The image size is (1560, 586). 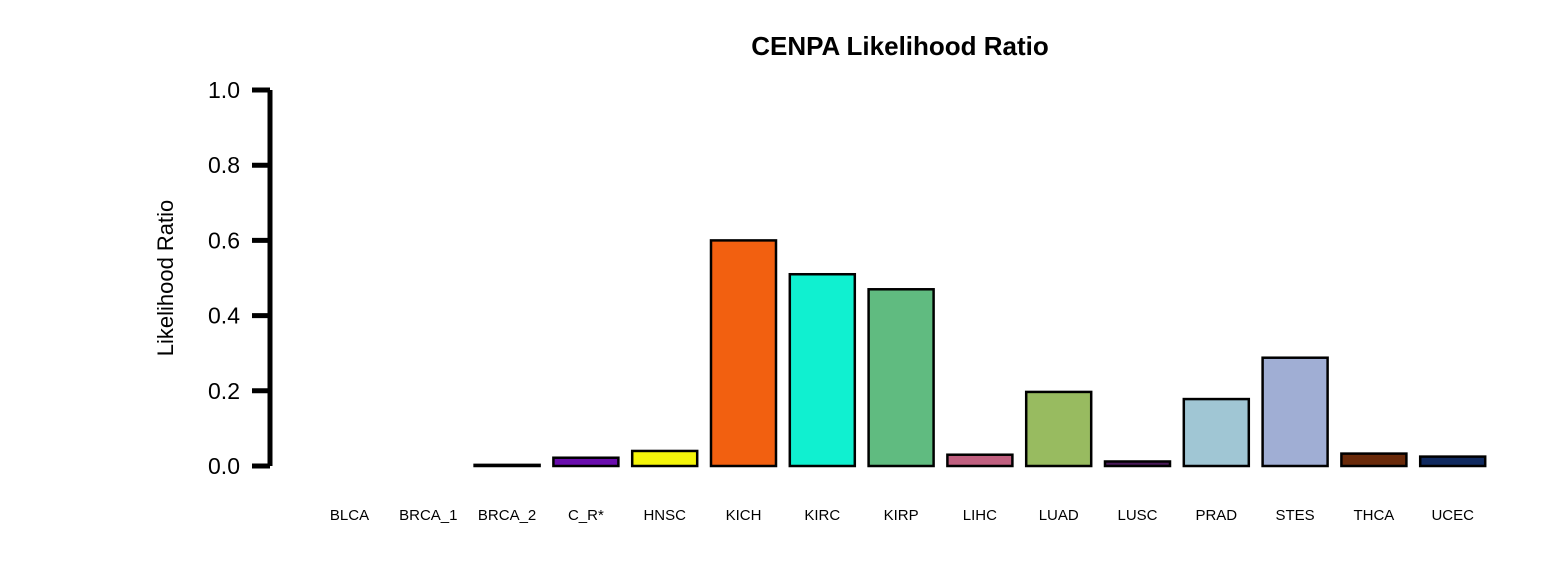 I want to click on bar-ucec, so click(x=1452, y=461).